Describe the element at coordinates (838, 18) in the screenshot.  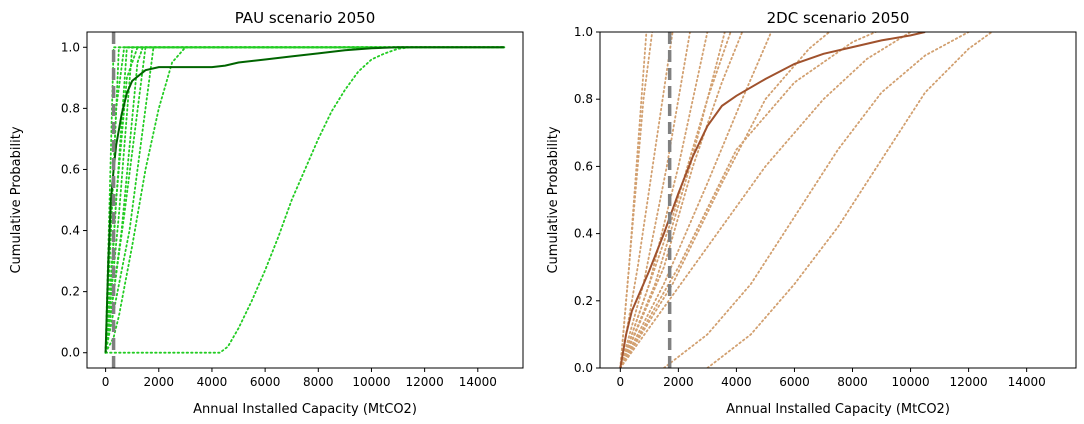
I see `chart-title: 2DC scenario 2050` at that location.